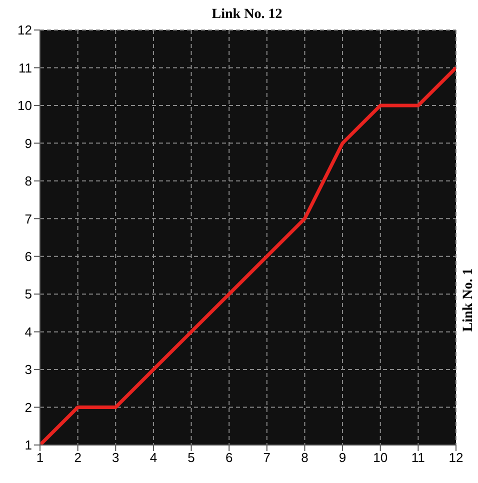 Image resolution: width=478 pixels, height=483 pixels. What do you see at coordinates (154, 458) in the screenshot?
I see `x-tick-label: 4` at bounding box center [154, 458].